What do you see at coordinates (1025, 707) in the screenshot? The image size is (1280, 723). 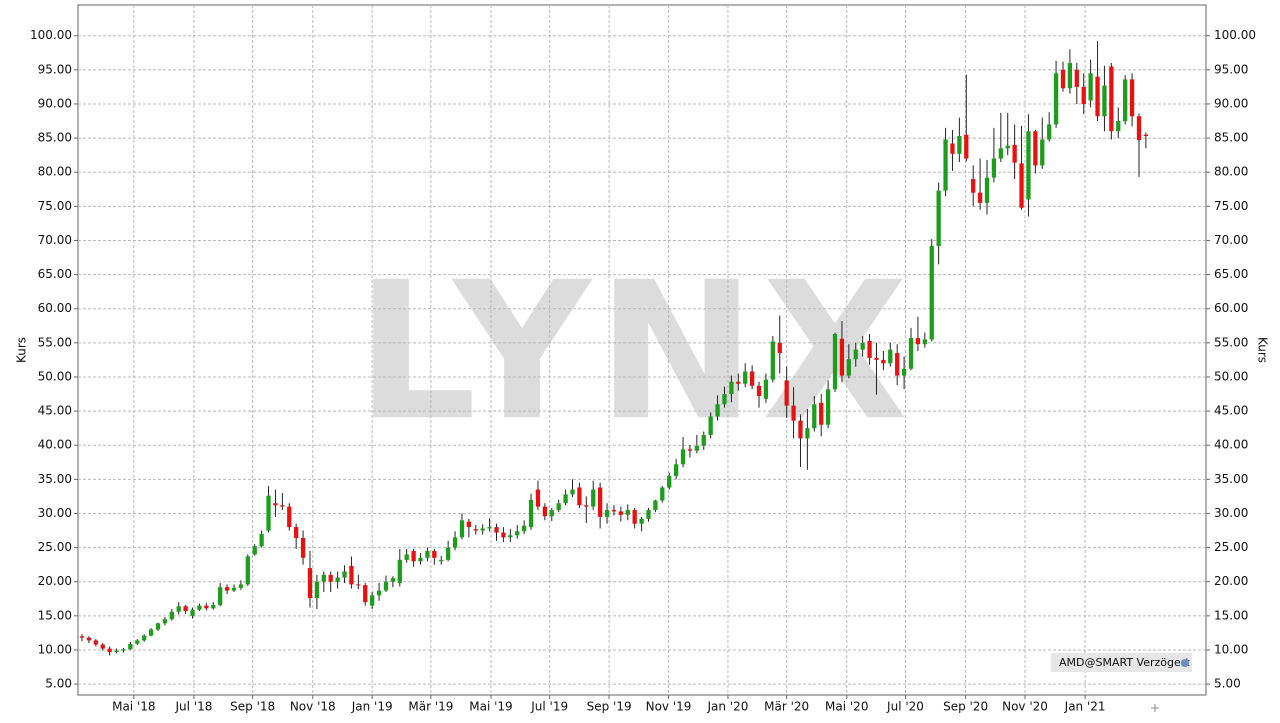 I see `x-tick-label: Nov '20` at bounding box center [1025, 707].